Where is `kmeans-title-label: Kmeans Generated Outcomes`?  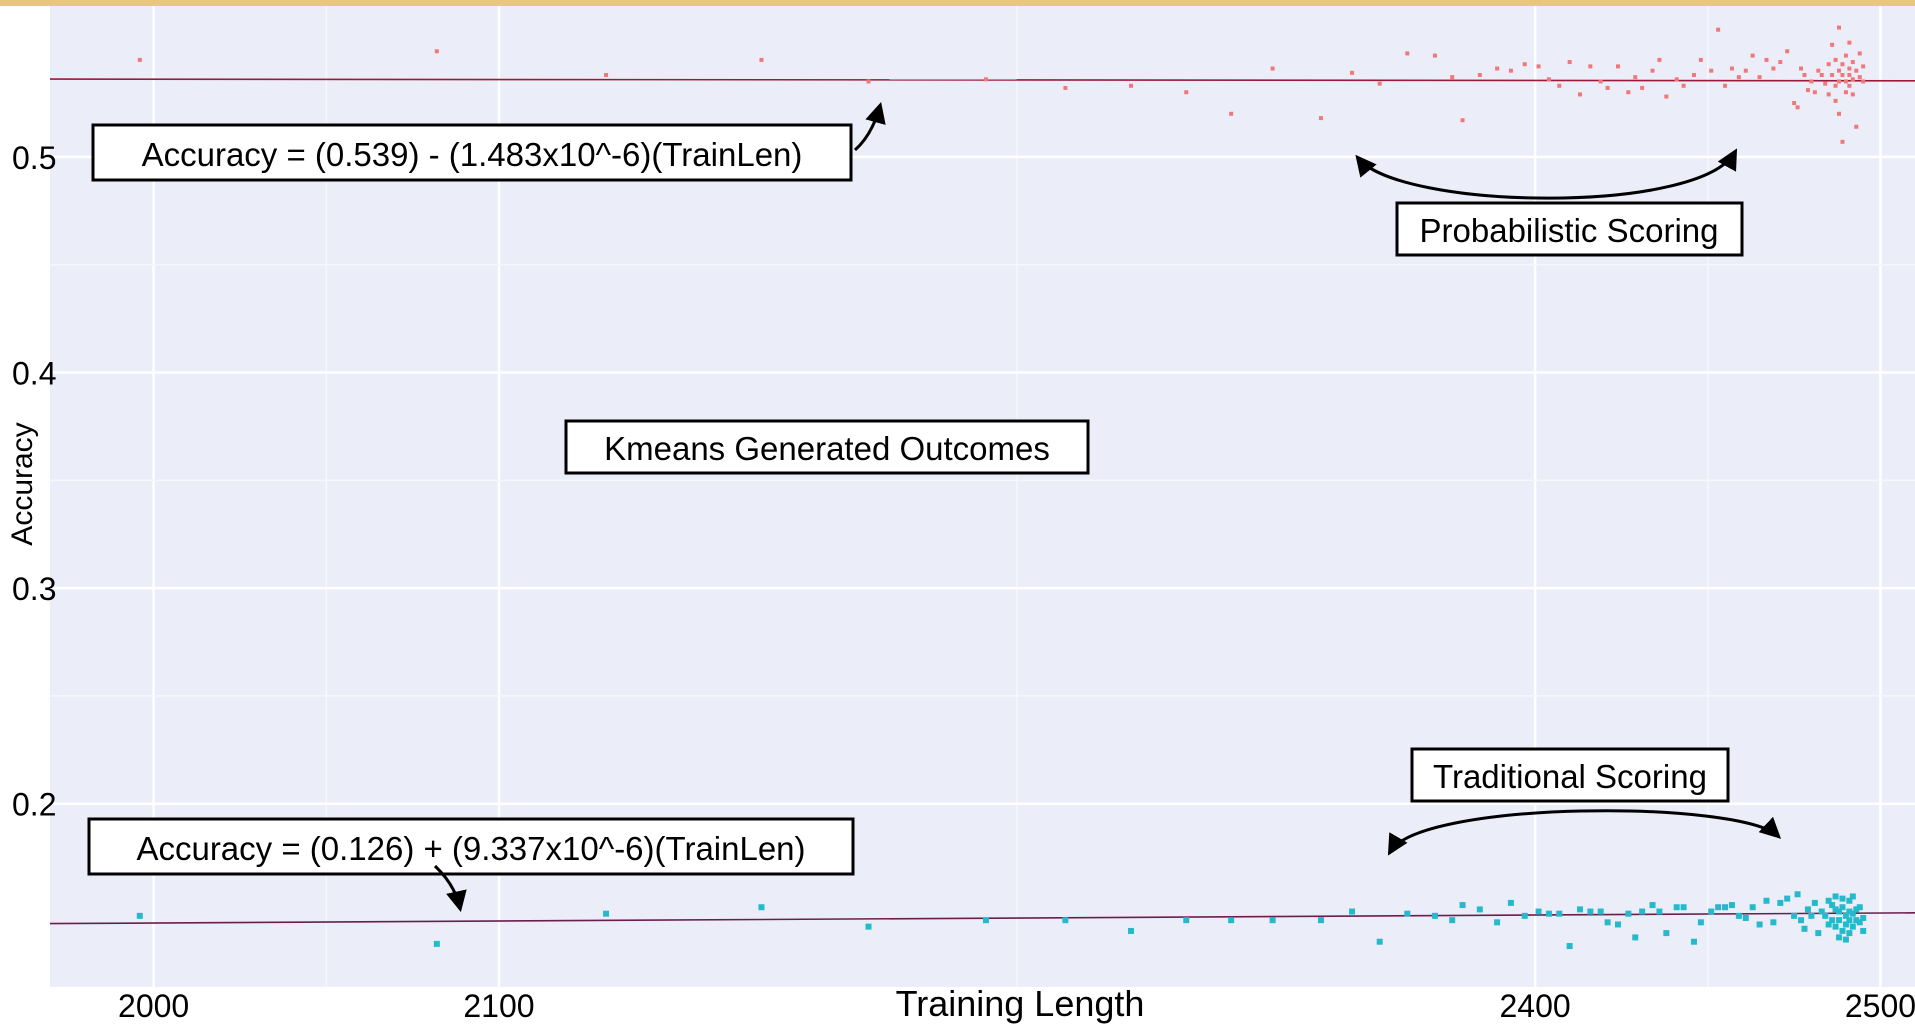
kmeans-title-label: Kmeans Generated Outcomes is located at coordinates (827, 448).